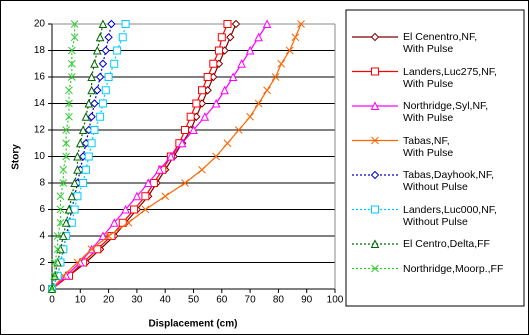 This screenshot has width=529, height=335. I want to click on x-tick-label: 80, so click(279, 300).